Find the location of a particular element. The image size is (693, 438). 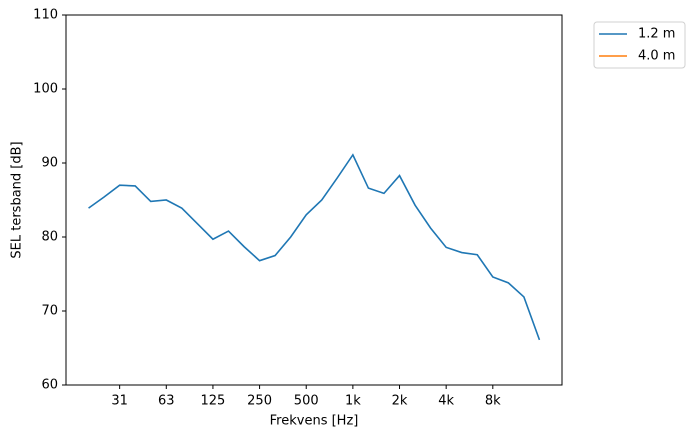

y-tick-label: 100 is located at coordinates (45, 89).